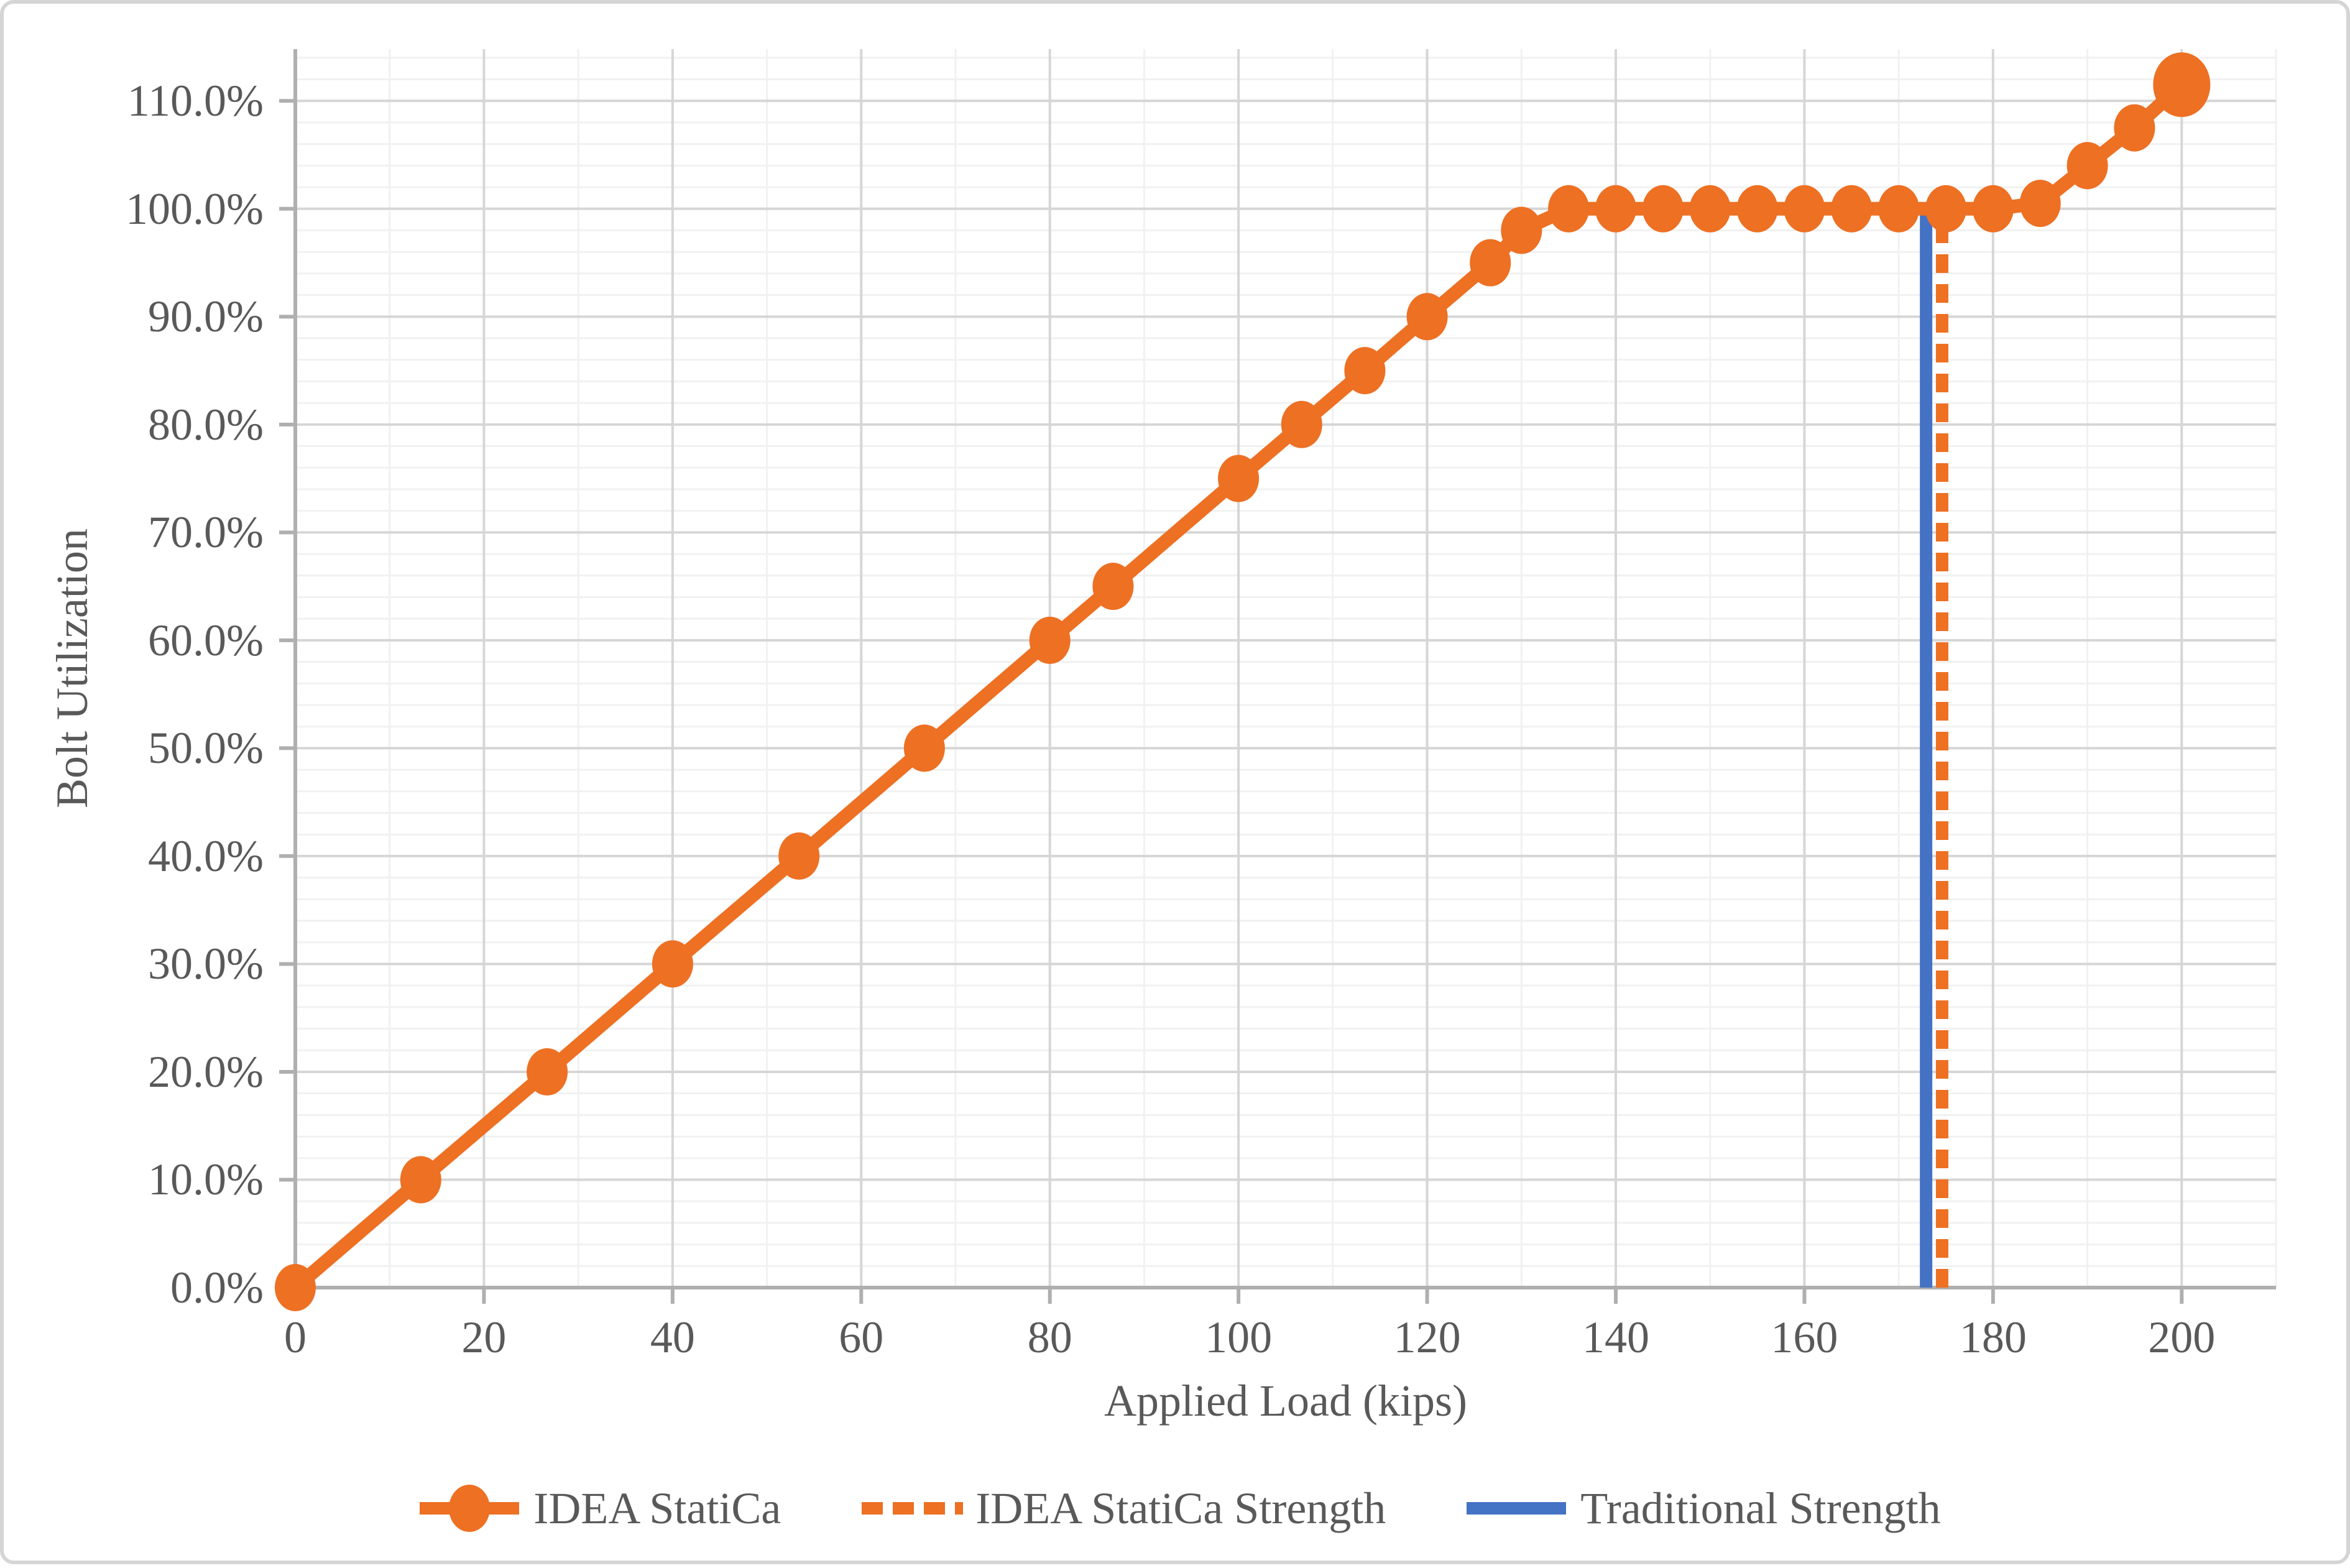 The width and height of the screenshot is (2350, 1568). I want to click on x-tick-label: 100, so click(1239, 1337).